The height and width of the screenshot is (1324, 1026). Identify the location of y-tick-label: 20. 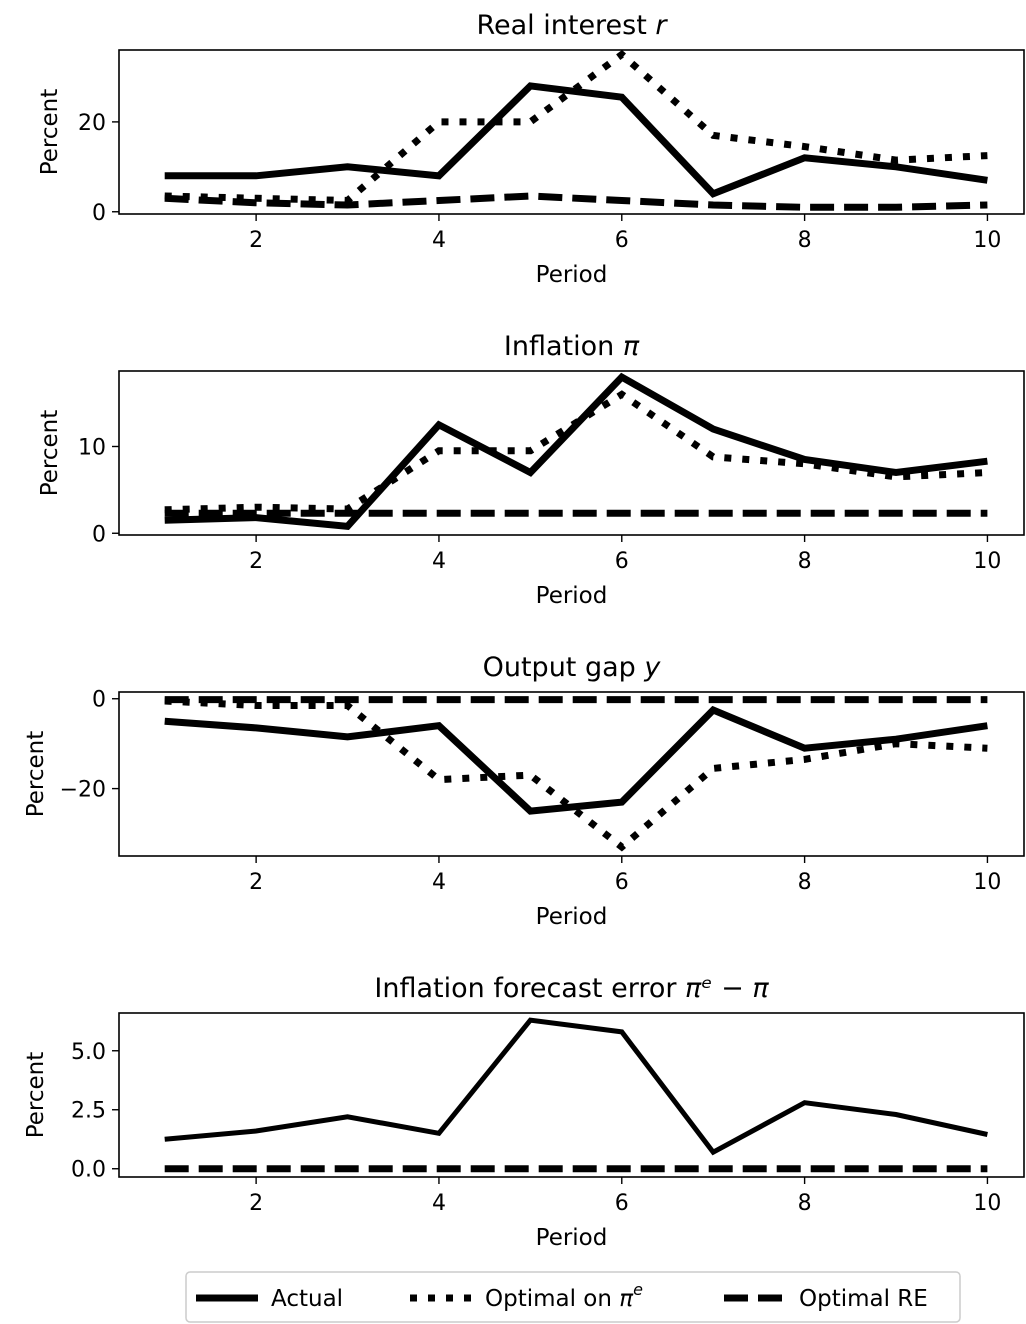
(92, 123).